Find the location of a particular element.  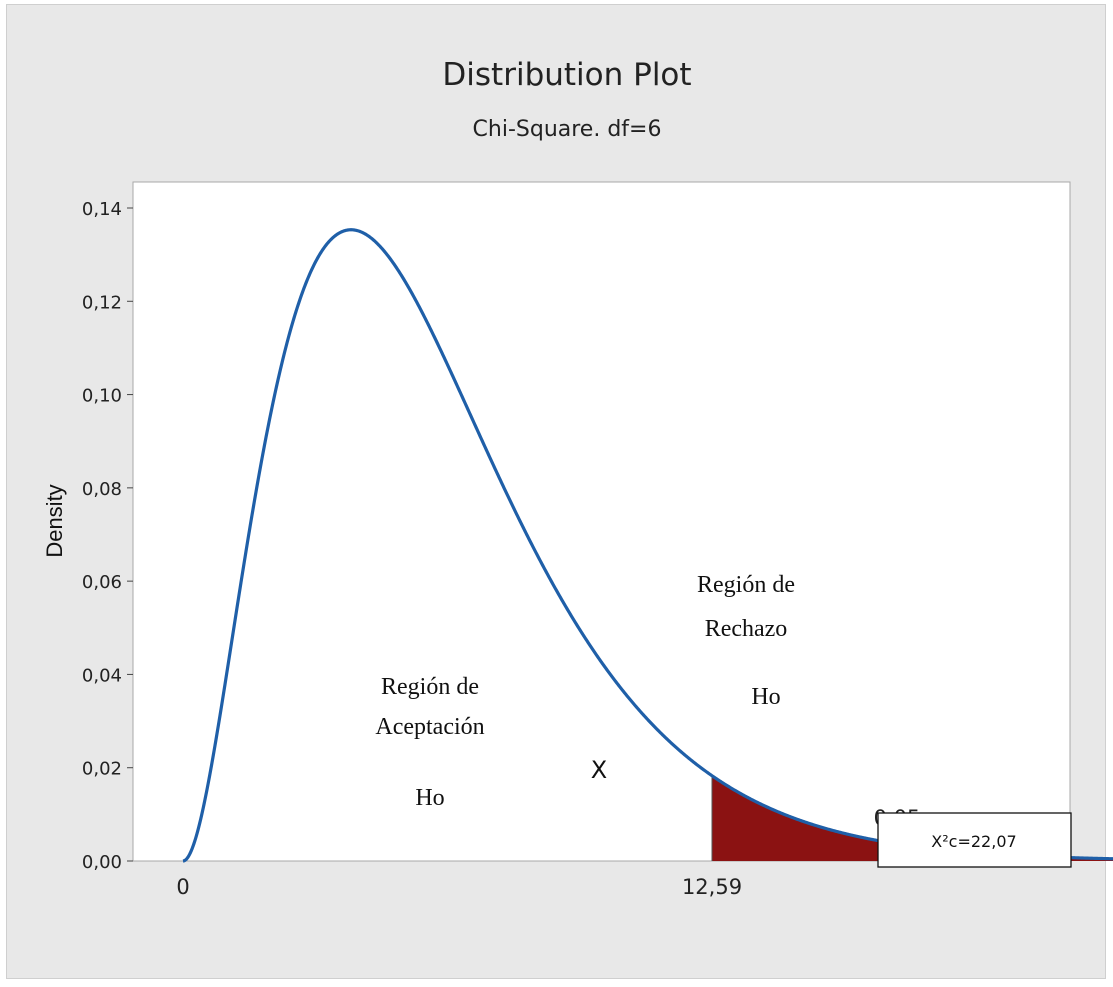

y-axis: 0,00 0,02 0,04 0,06 0,08 0,10 0,12 0,14 is located at coordinates (107, 536).